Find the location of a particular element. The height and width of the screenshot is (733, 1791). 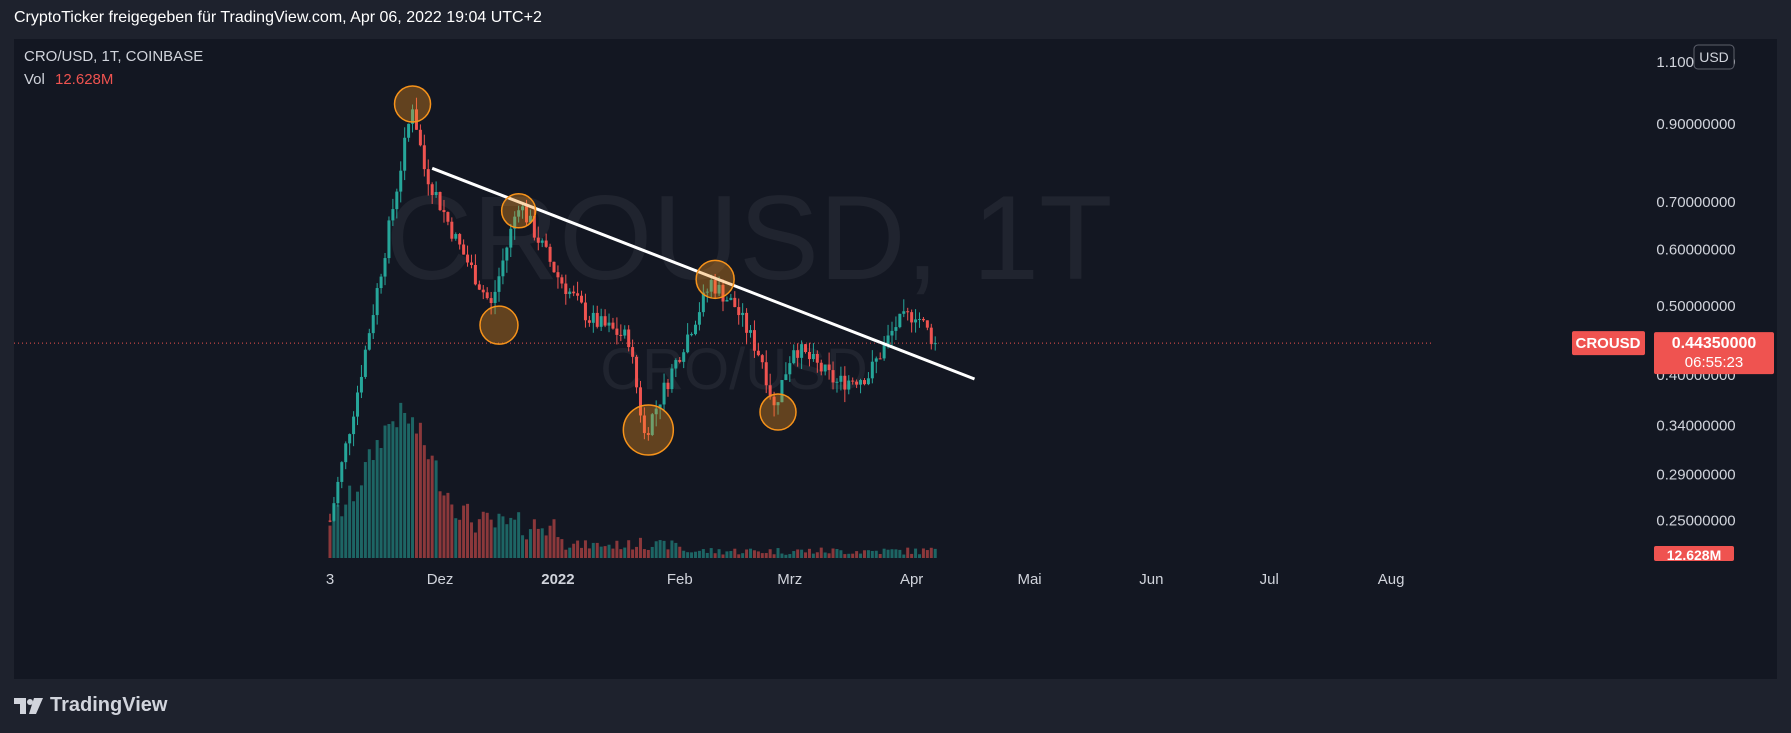

time-tick-label: 3 is located at coordinates (330, 579).